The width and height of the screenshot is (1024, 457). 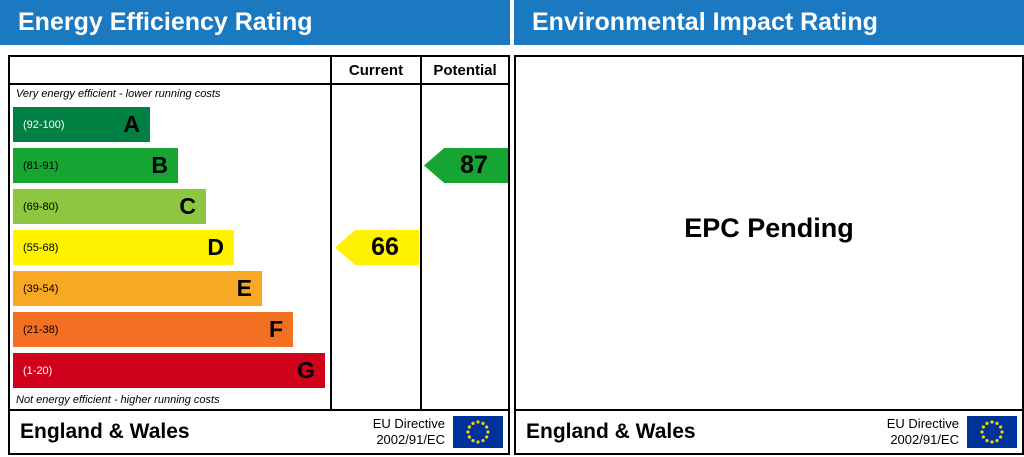 I want to click on current-column-header: Current, so click(x=376, y=70).